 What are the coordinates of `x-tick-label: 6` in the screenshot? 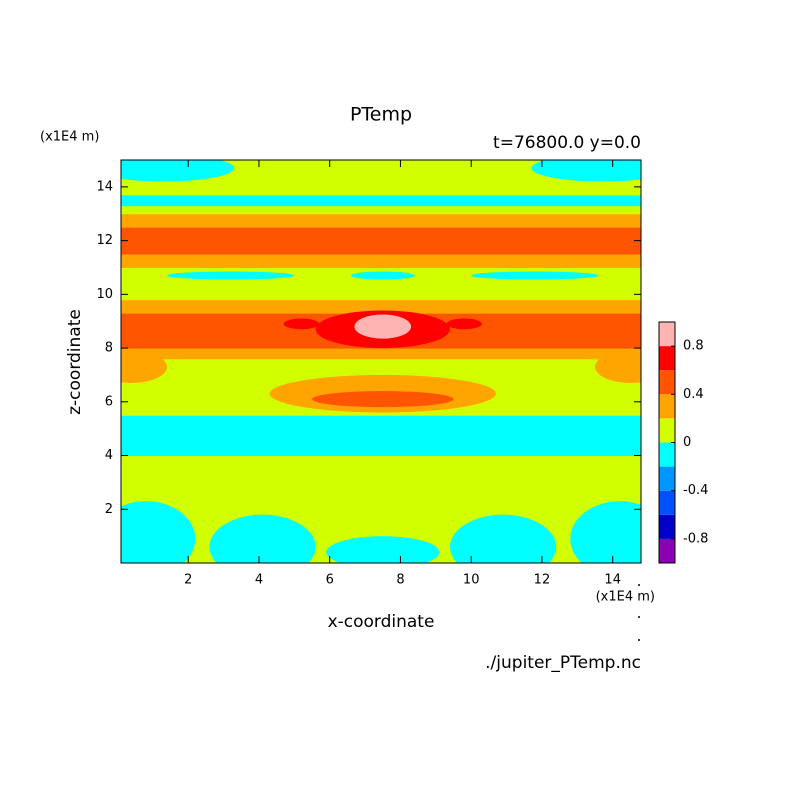 It's located at (330, 580).